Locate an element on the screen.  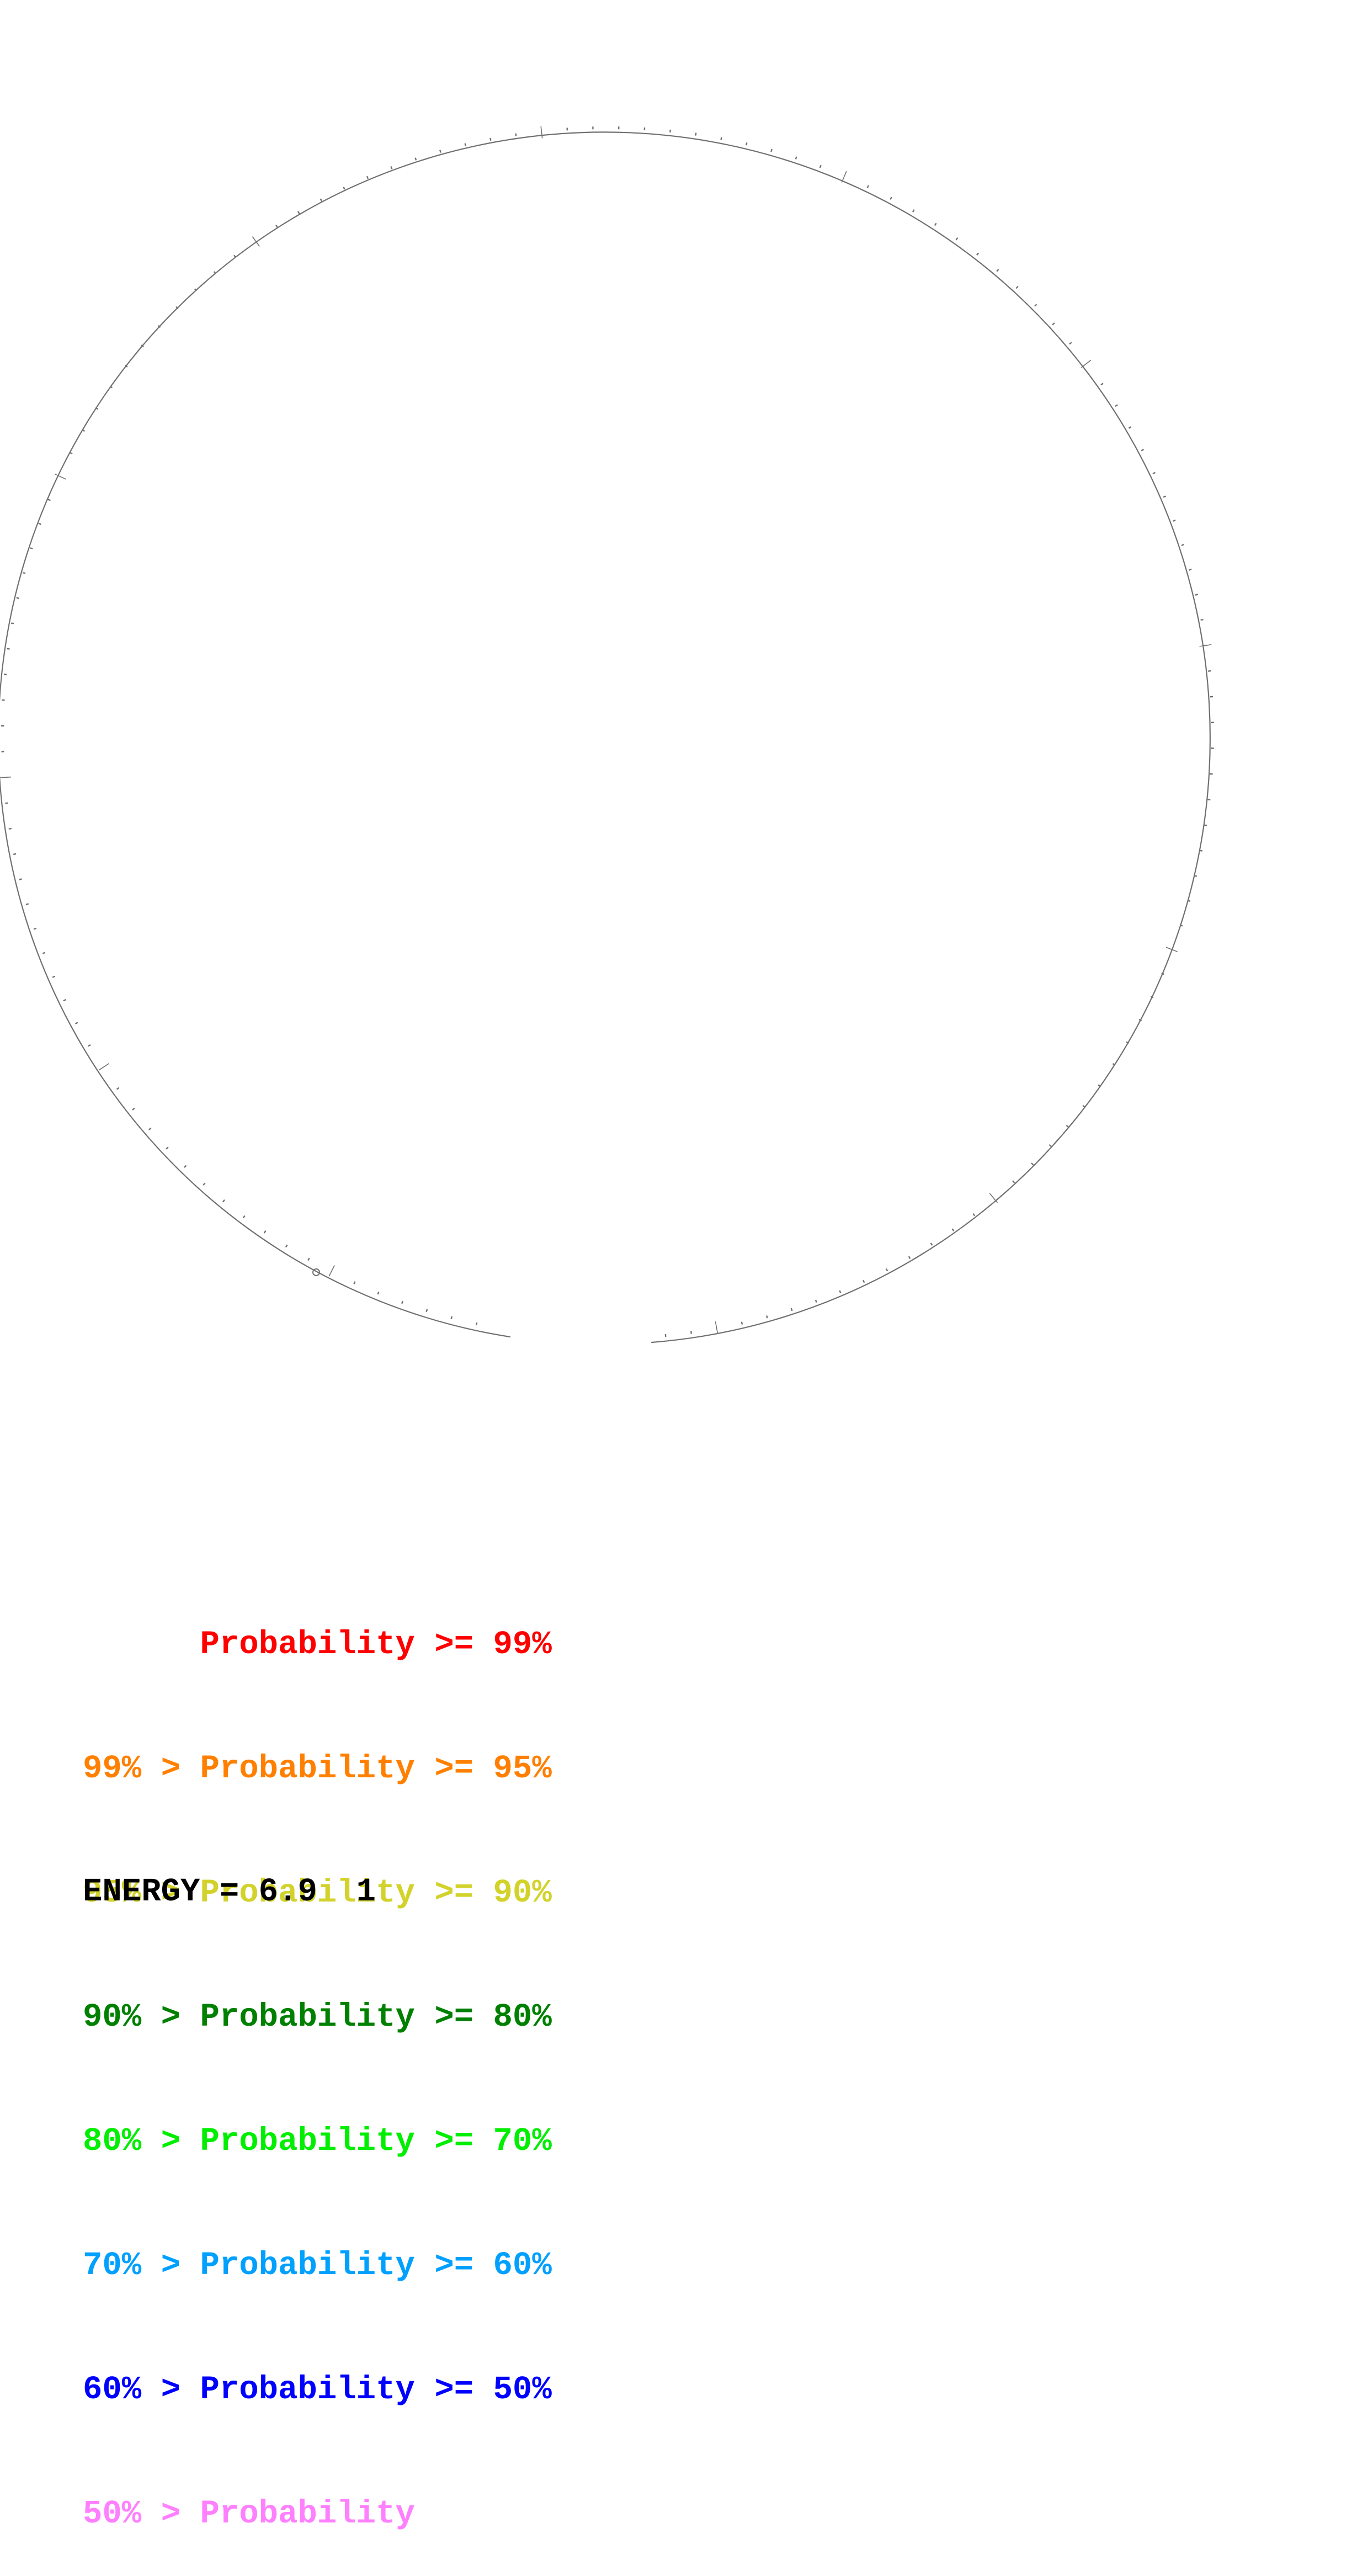
legend-upper: 90% is located at coordinates (523, 1892).